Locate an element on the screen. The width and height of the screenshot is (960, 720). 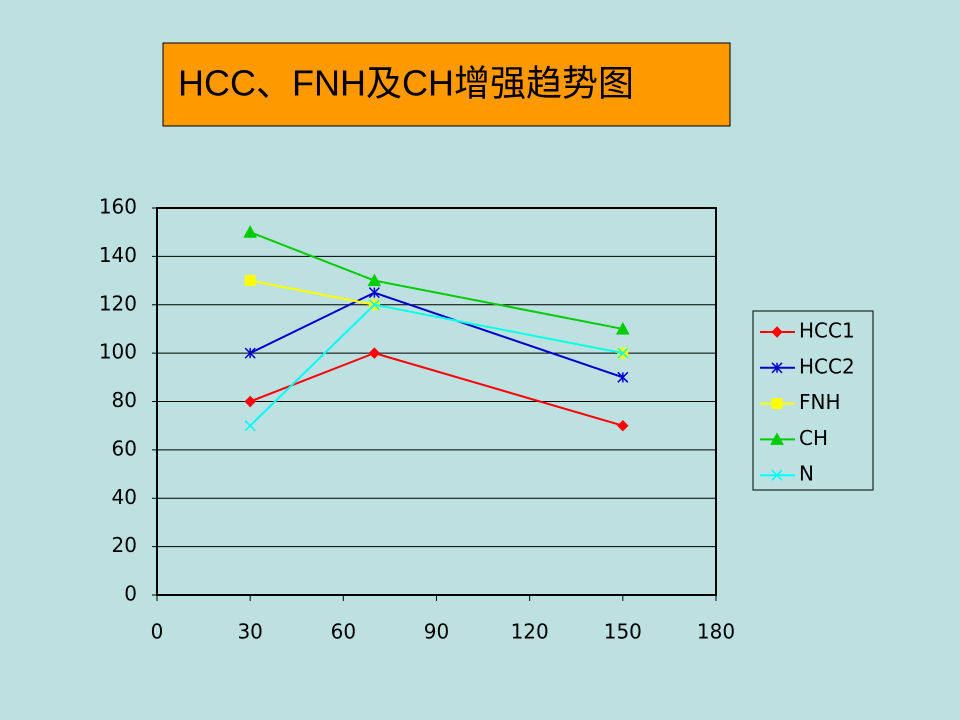
x-tick-label: 120 is located at coordinates (530, 632).